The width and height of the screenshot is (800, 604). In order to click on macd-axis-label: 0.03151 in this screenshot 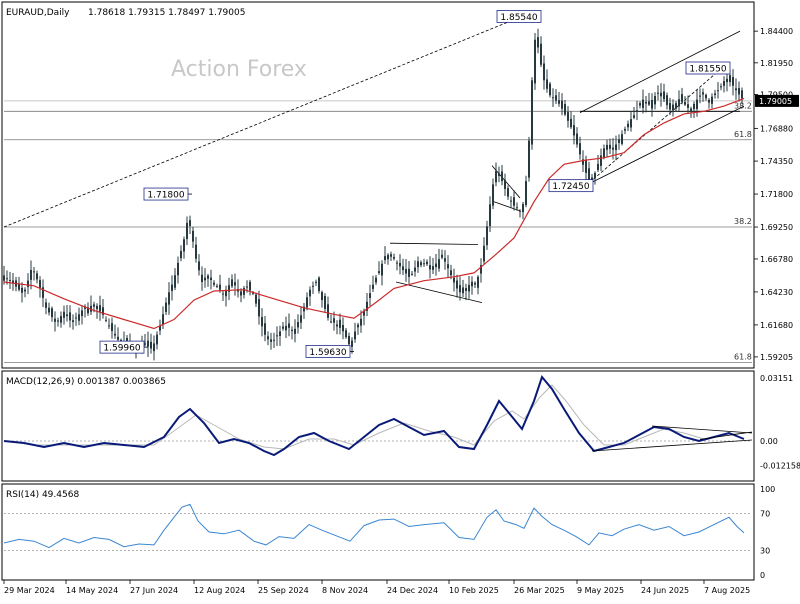, I will do `click(776, 378)`.